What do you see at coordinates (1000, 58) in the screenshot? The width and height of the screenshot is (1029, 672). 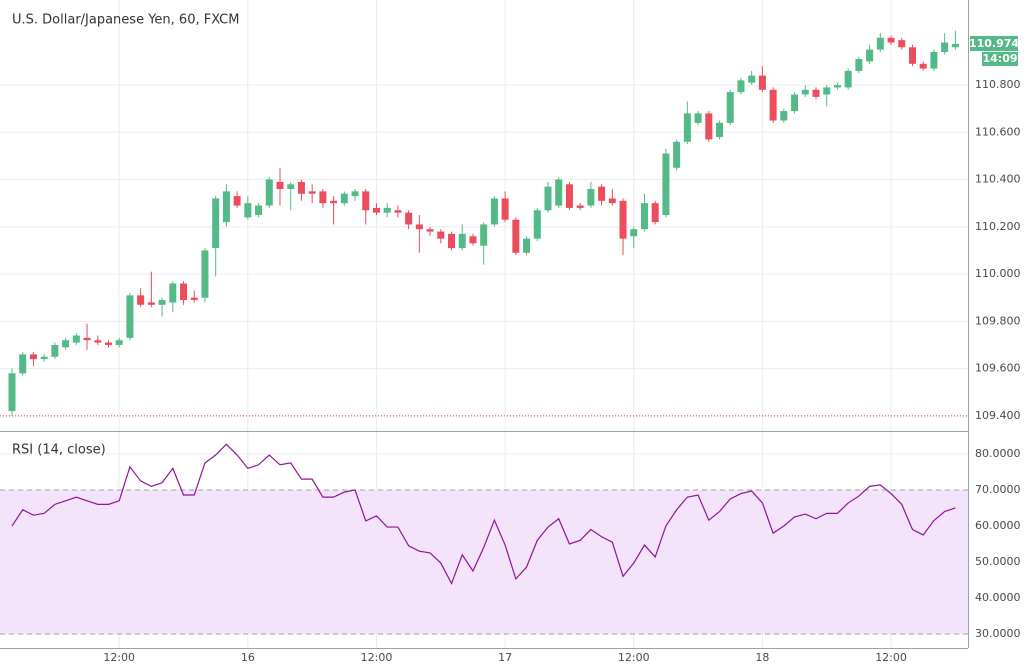 I see `timer-tag` at bounding box center [1000, 58].